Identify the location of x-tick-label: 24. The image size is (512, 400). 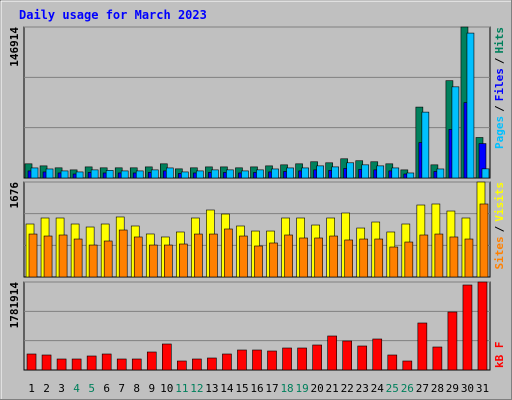
(378, 388).